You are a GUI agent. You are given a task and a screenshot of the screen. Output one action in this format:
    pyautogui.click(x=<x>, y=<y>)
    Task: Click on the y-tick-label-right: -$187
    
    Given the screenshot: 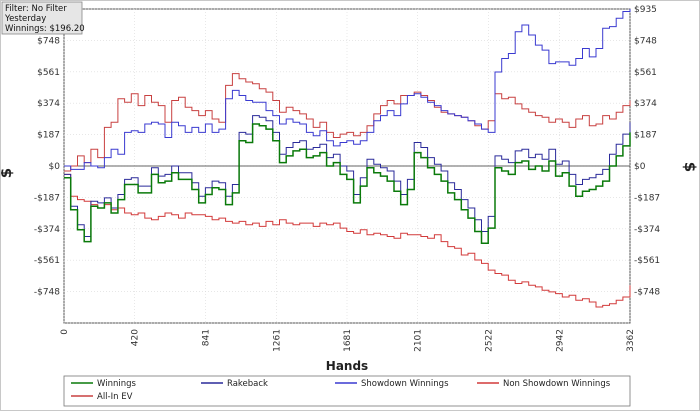 What is the action you would take?
    pyautogui.click(x=647, y=198)
    